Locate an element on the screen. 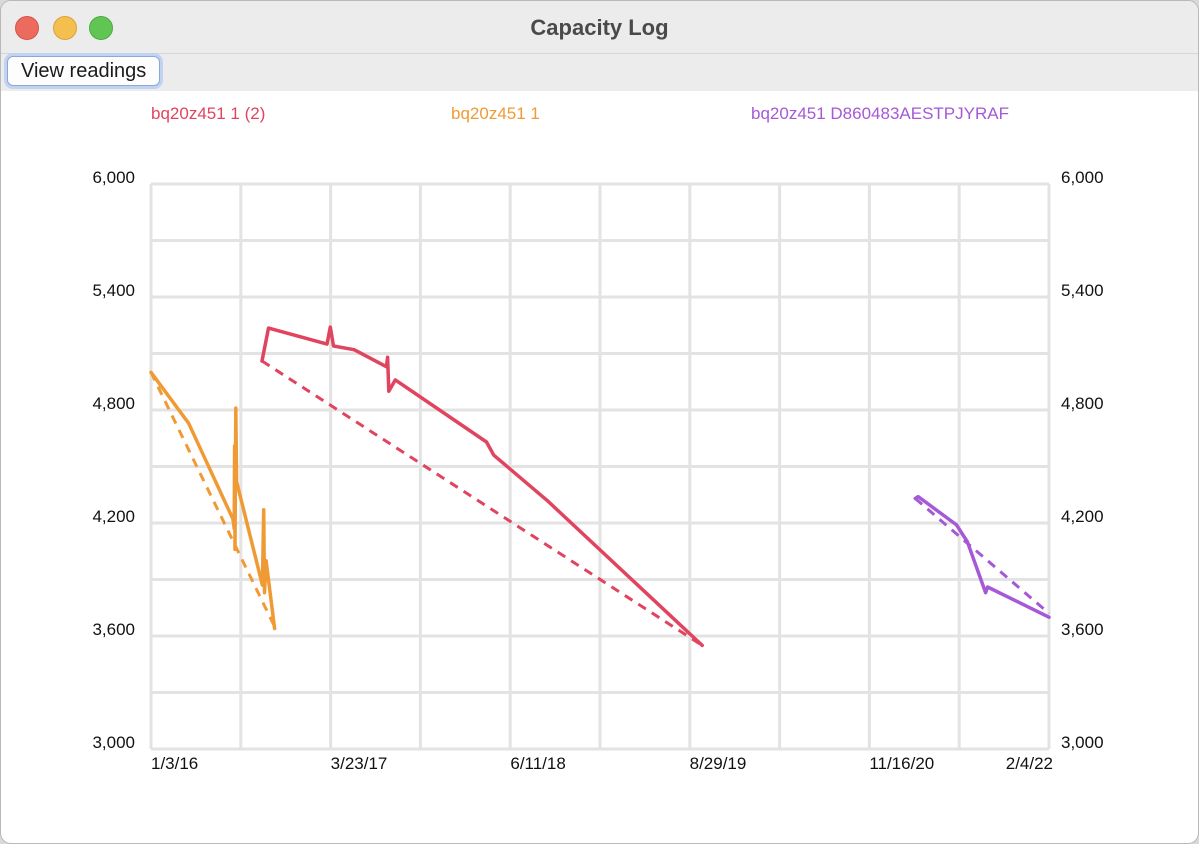  y-tick-label-right: 6,000 is located at coordinates (1082, 177).